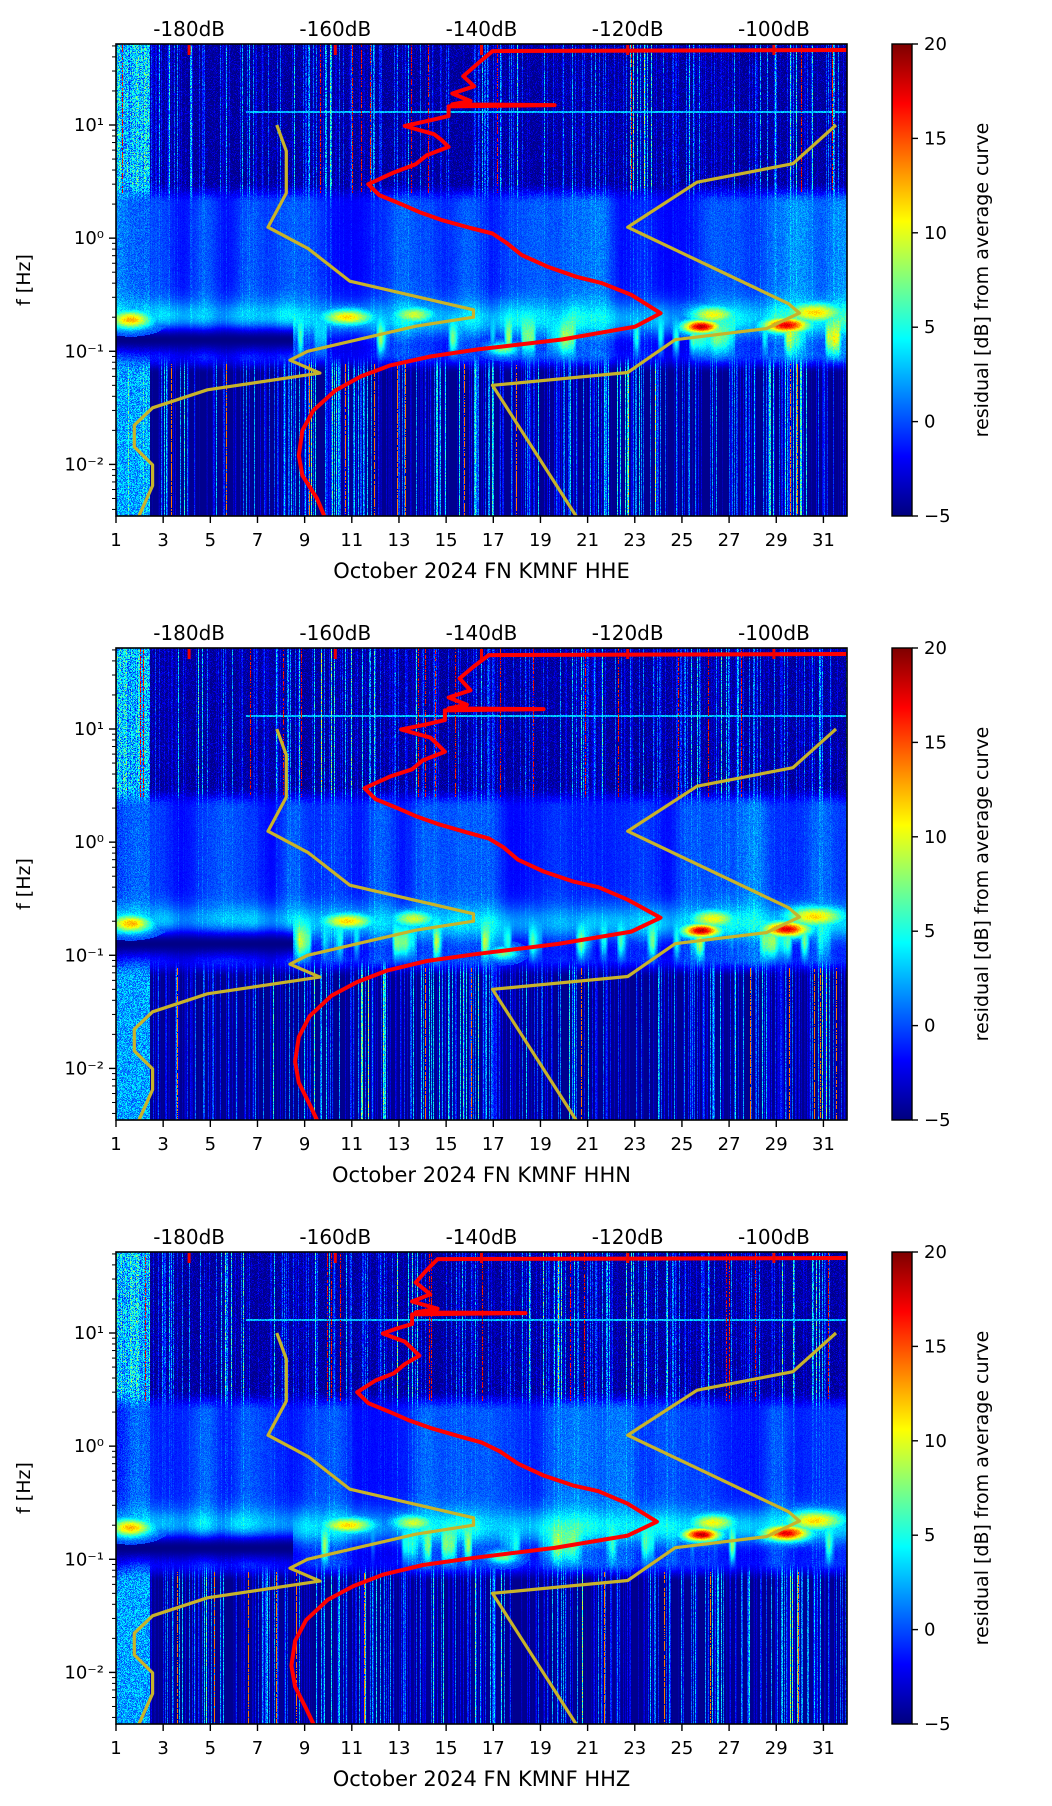  Describe the element at coordinates (902, 280) in the screenshot. I see `colorbar-gradient-hhe` at that location.